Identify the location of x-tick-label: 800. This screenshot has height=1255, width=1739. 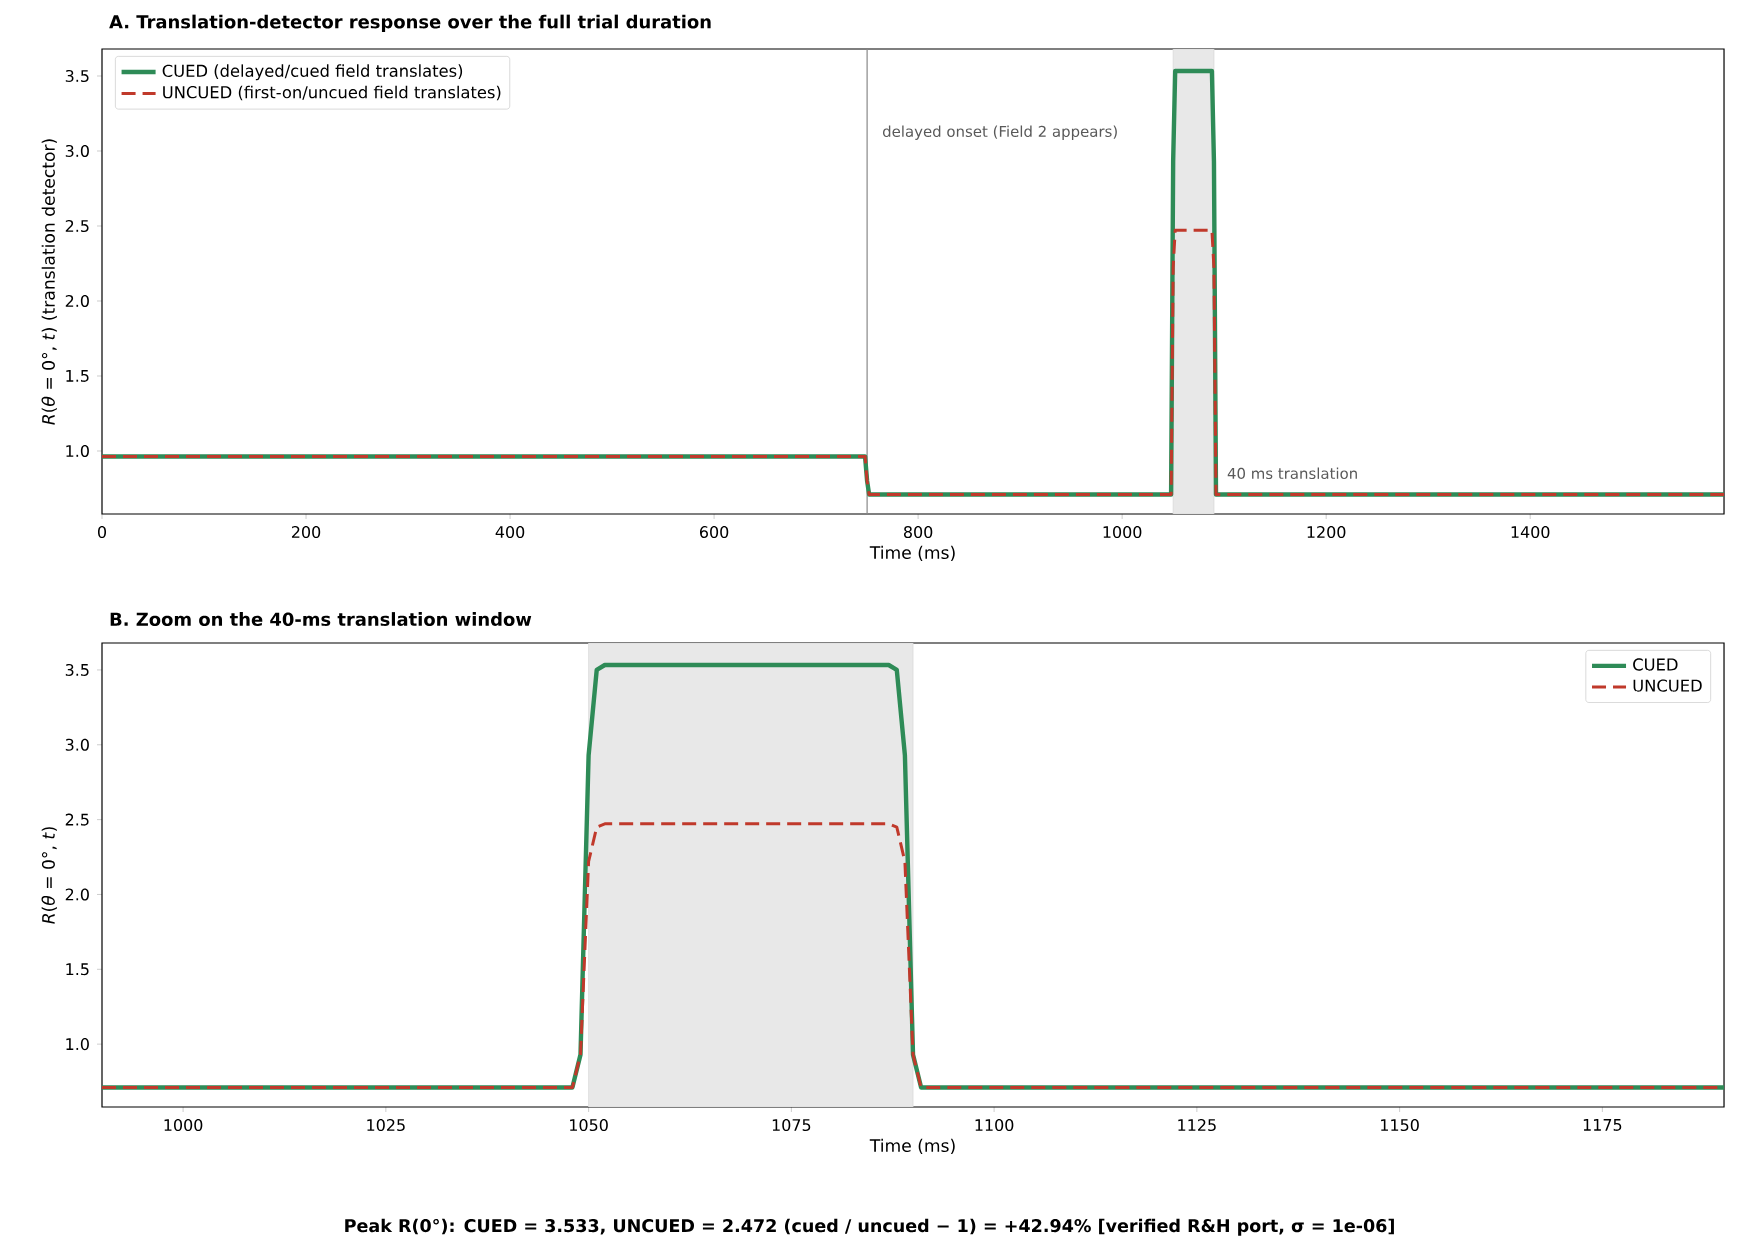
(918, 532).